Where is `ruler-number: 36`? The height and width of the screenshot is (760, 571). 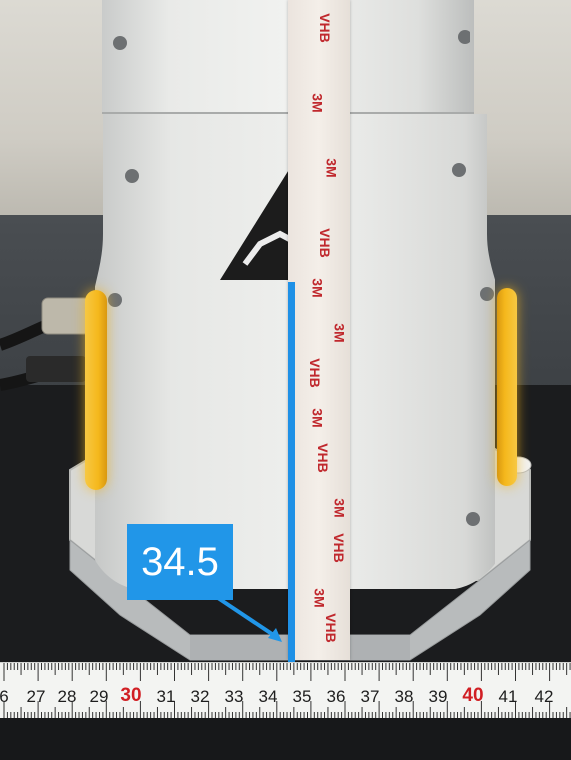
ruler-number: 36 is located at coordinates (336, 696).